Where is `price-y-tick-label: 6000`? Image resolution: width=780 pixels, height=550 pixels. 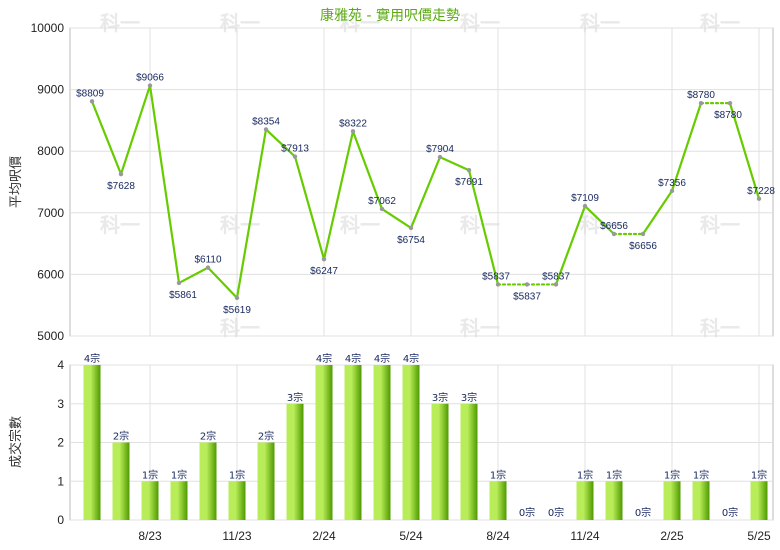 price-y-tick-label: 6000 is located at coordinates (50, 274).